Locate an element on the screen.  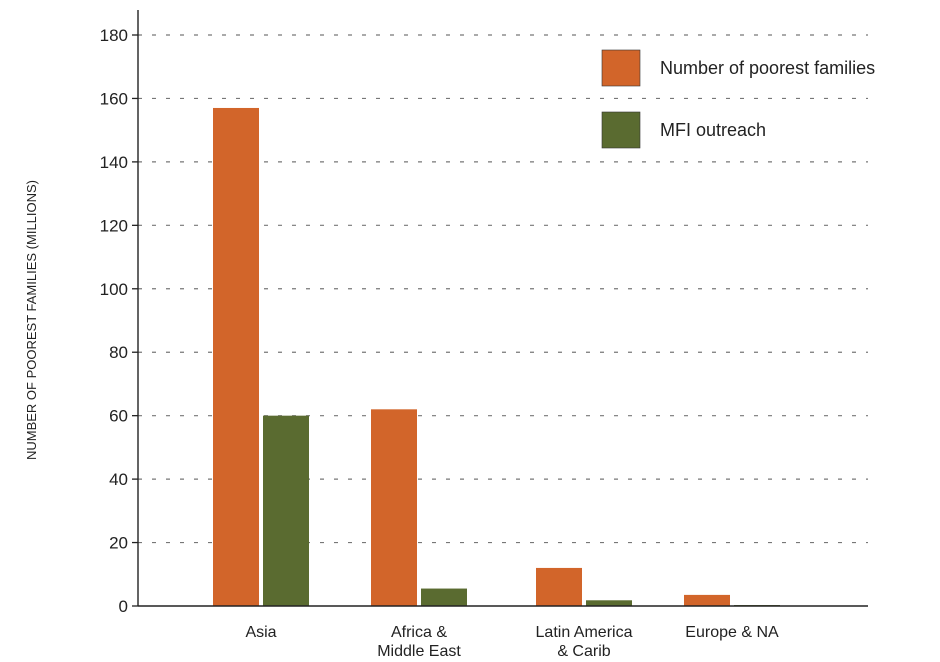
legend-label: Number of poorest families is located at coordinates (767, 68).